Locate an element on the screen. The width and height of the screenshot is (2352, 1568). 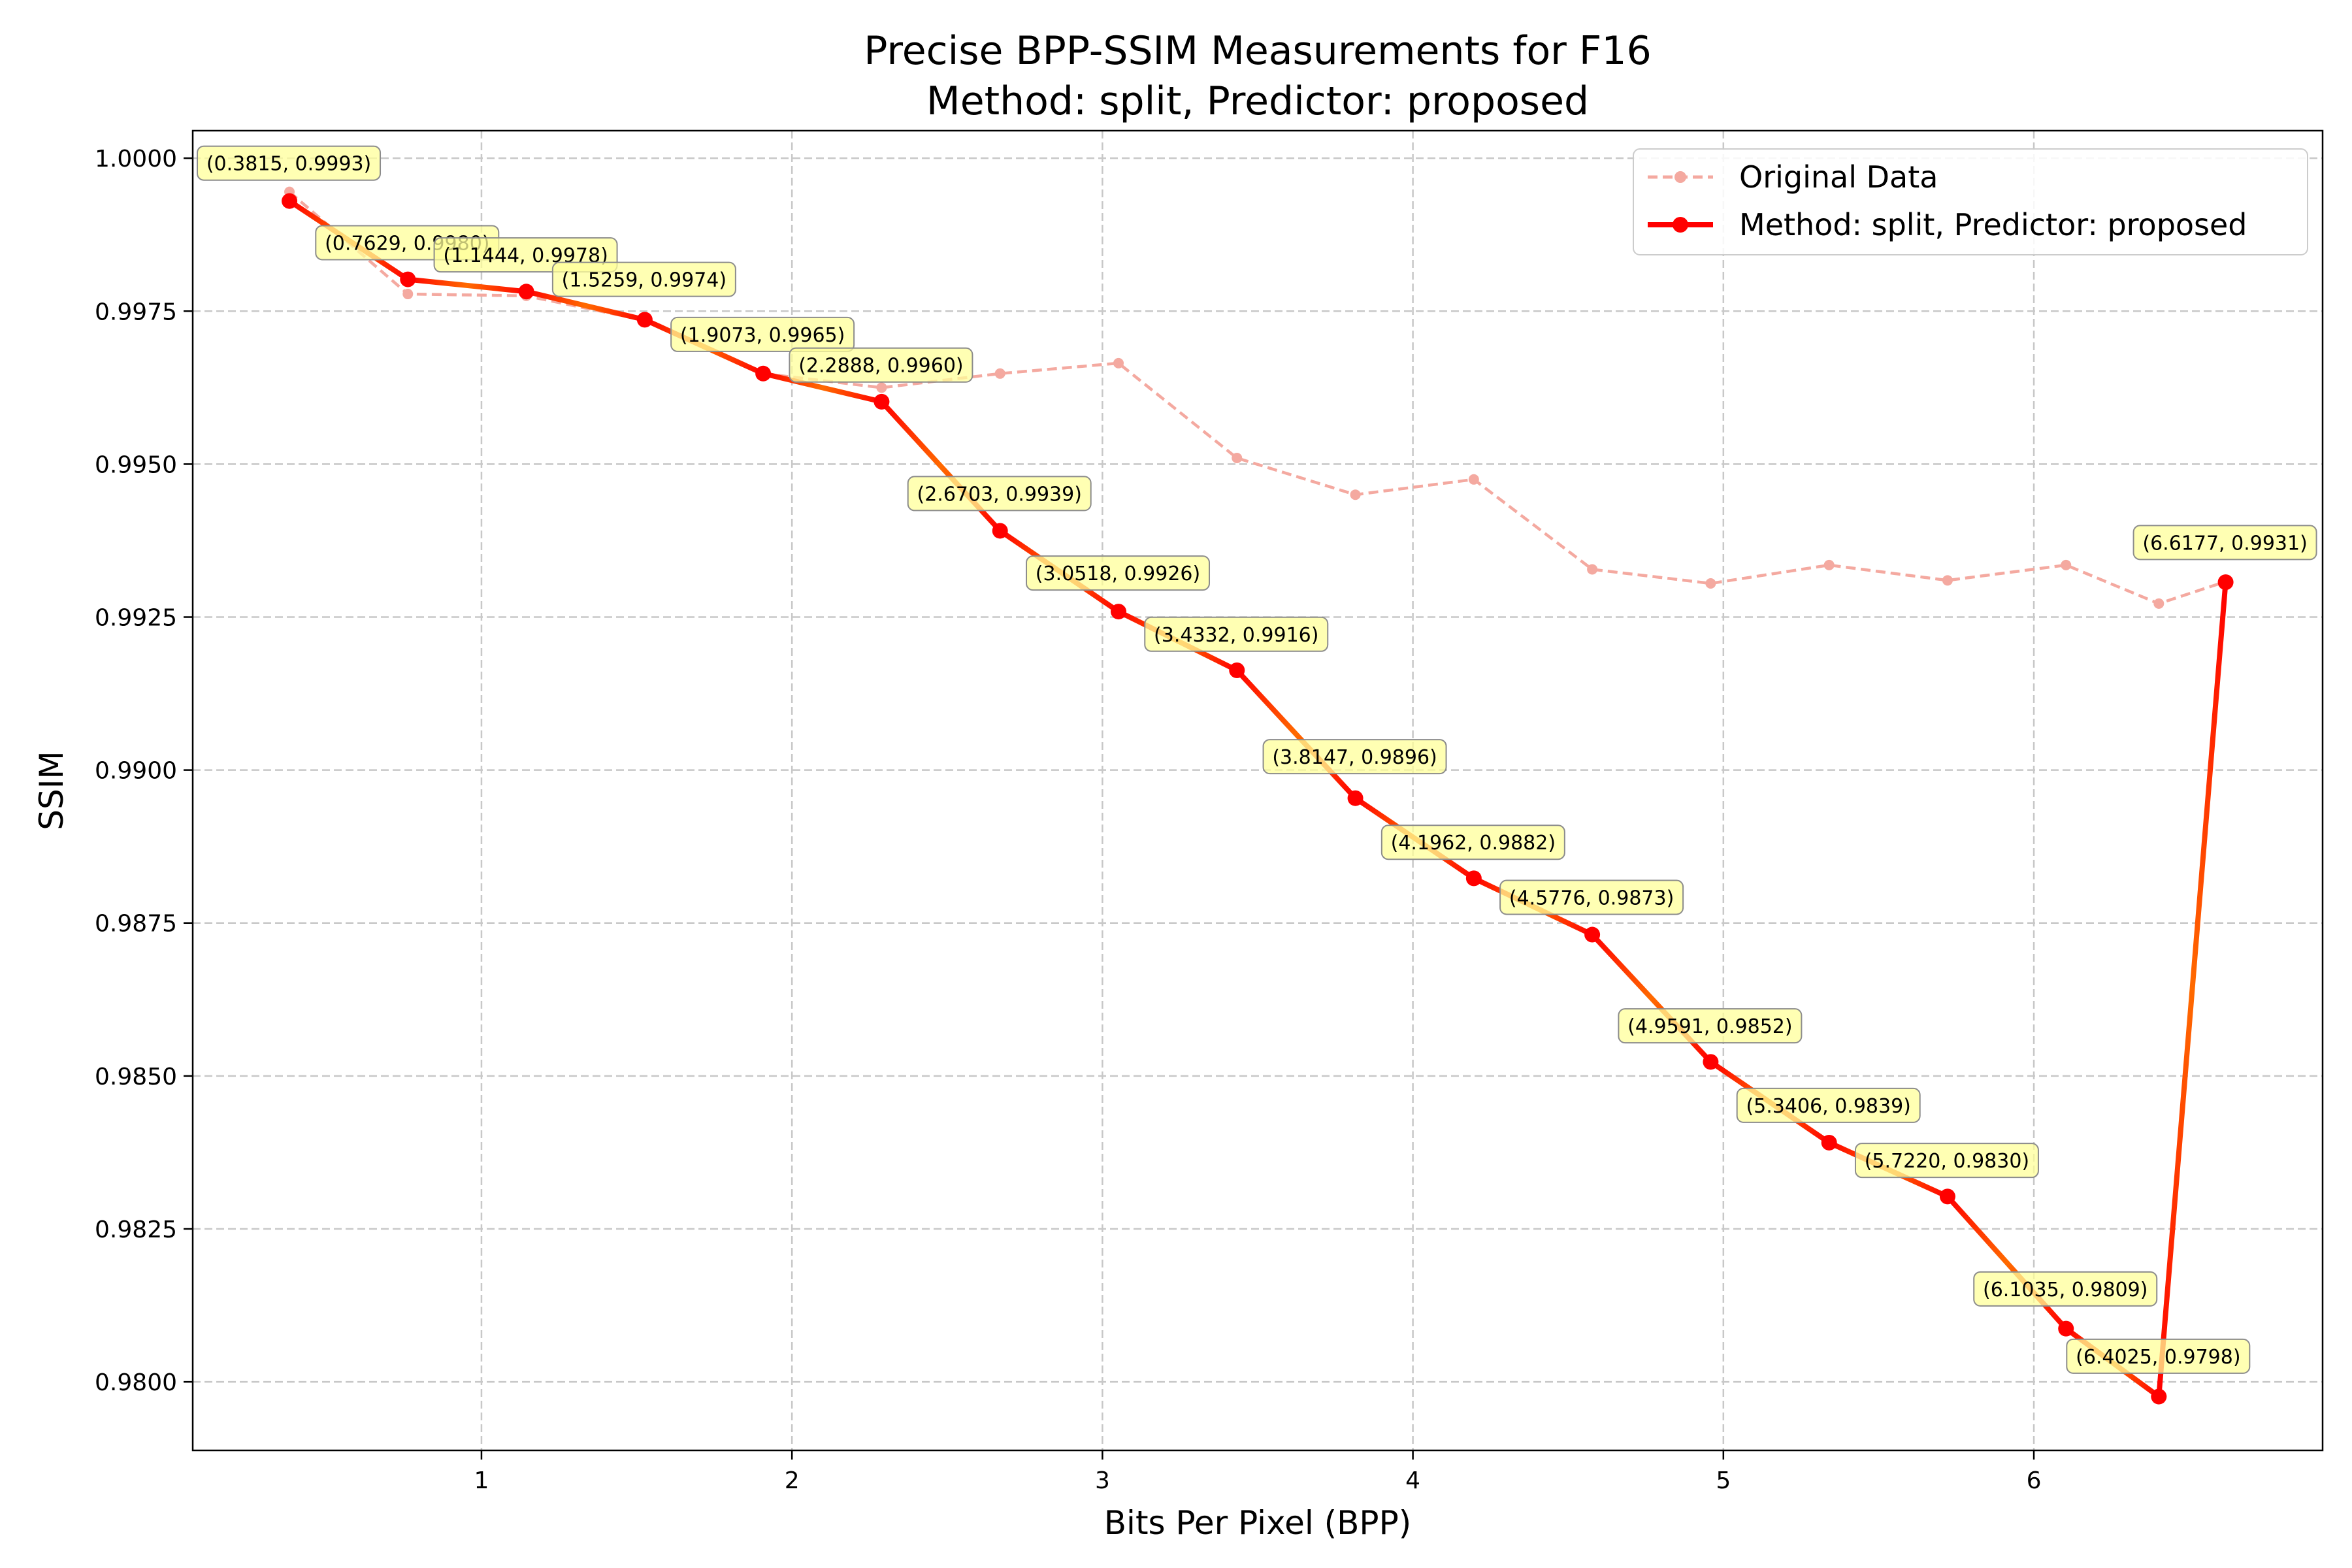
x-tick-label: 3 is located at coordinates (1102, 1480).